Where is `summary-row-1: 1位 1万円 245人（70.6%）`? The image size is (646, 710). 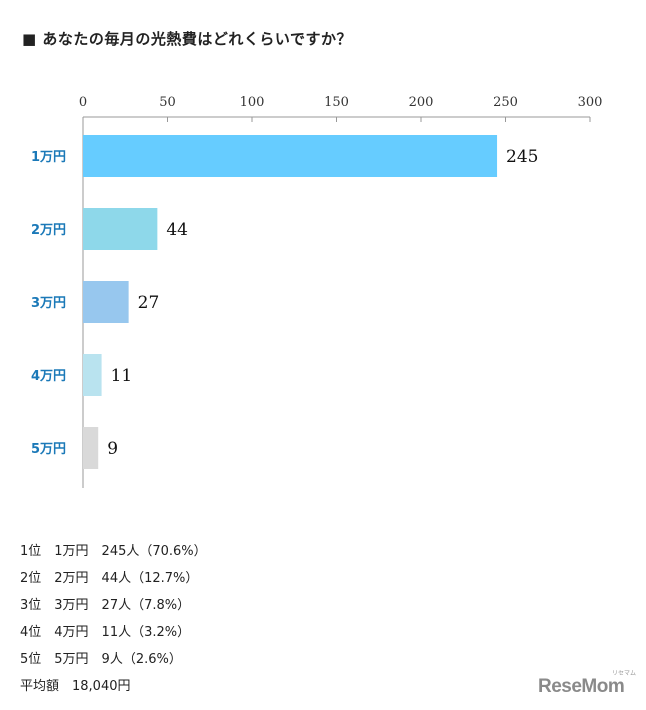
summary-row-1: 1位 1万円 245人（70.6%） is located at coordinates (113, 551).